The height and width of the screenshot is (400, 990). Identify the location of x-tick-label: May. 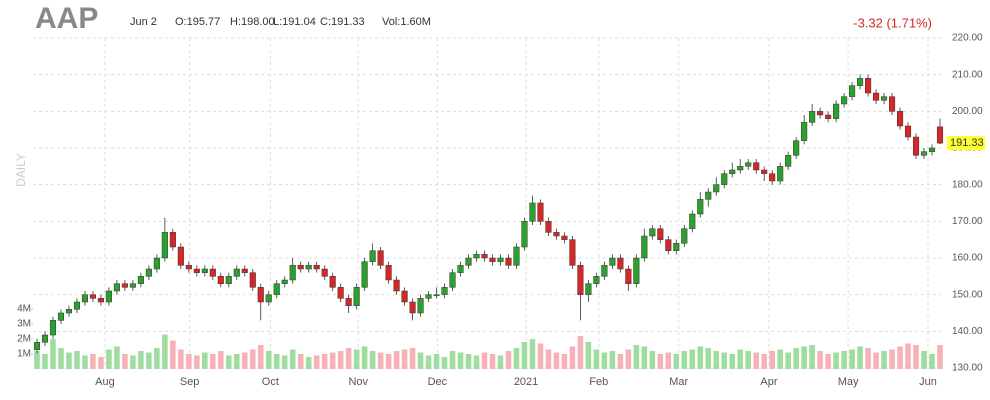
(848, 382).